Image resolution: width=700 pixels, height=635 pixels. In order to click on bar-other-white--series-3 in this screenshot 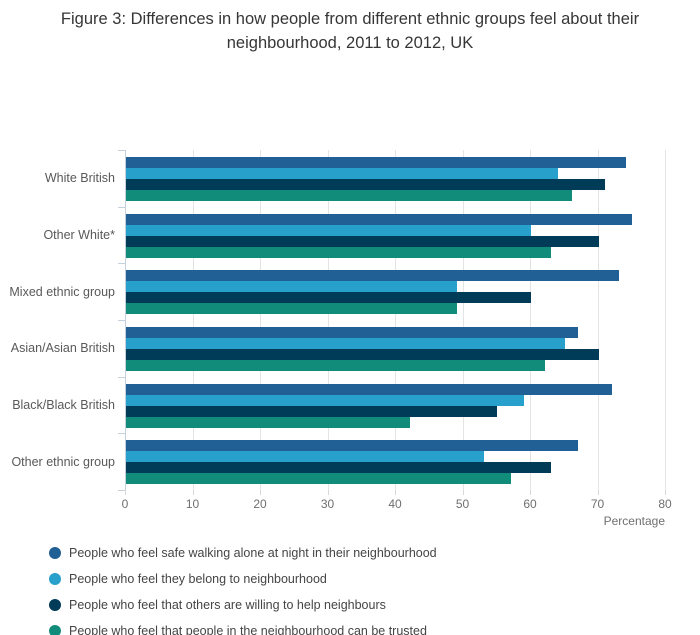, I will do `click(339, 252)`.